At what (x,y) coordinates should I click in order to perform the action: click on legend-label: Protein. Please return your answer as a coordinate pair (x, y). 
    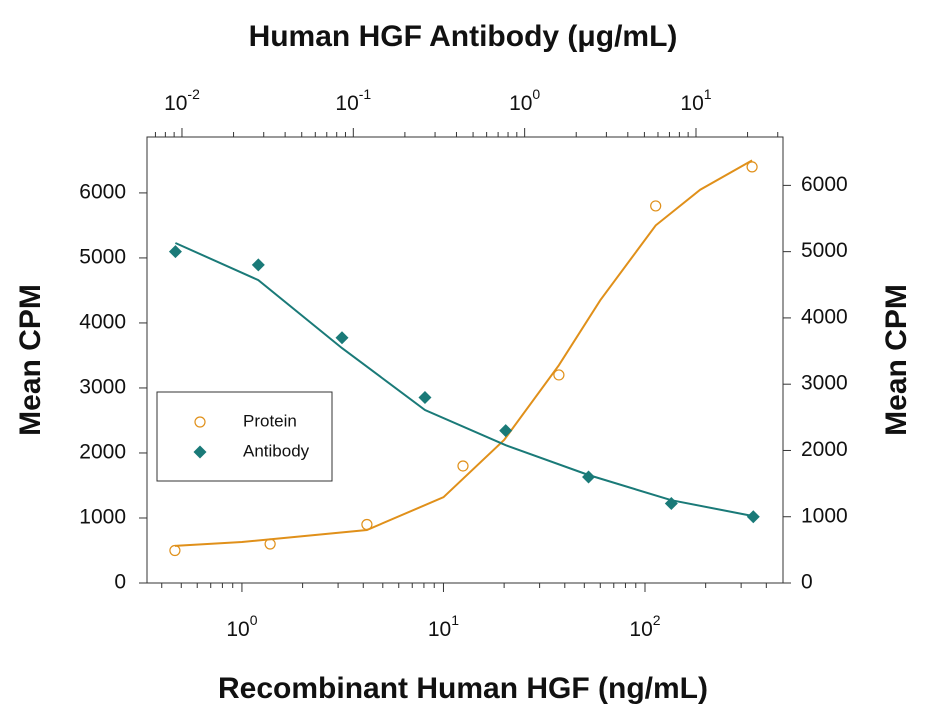
    Looking at the image, I should click on (270, 420).